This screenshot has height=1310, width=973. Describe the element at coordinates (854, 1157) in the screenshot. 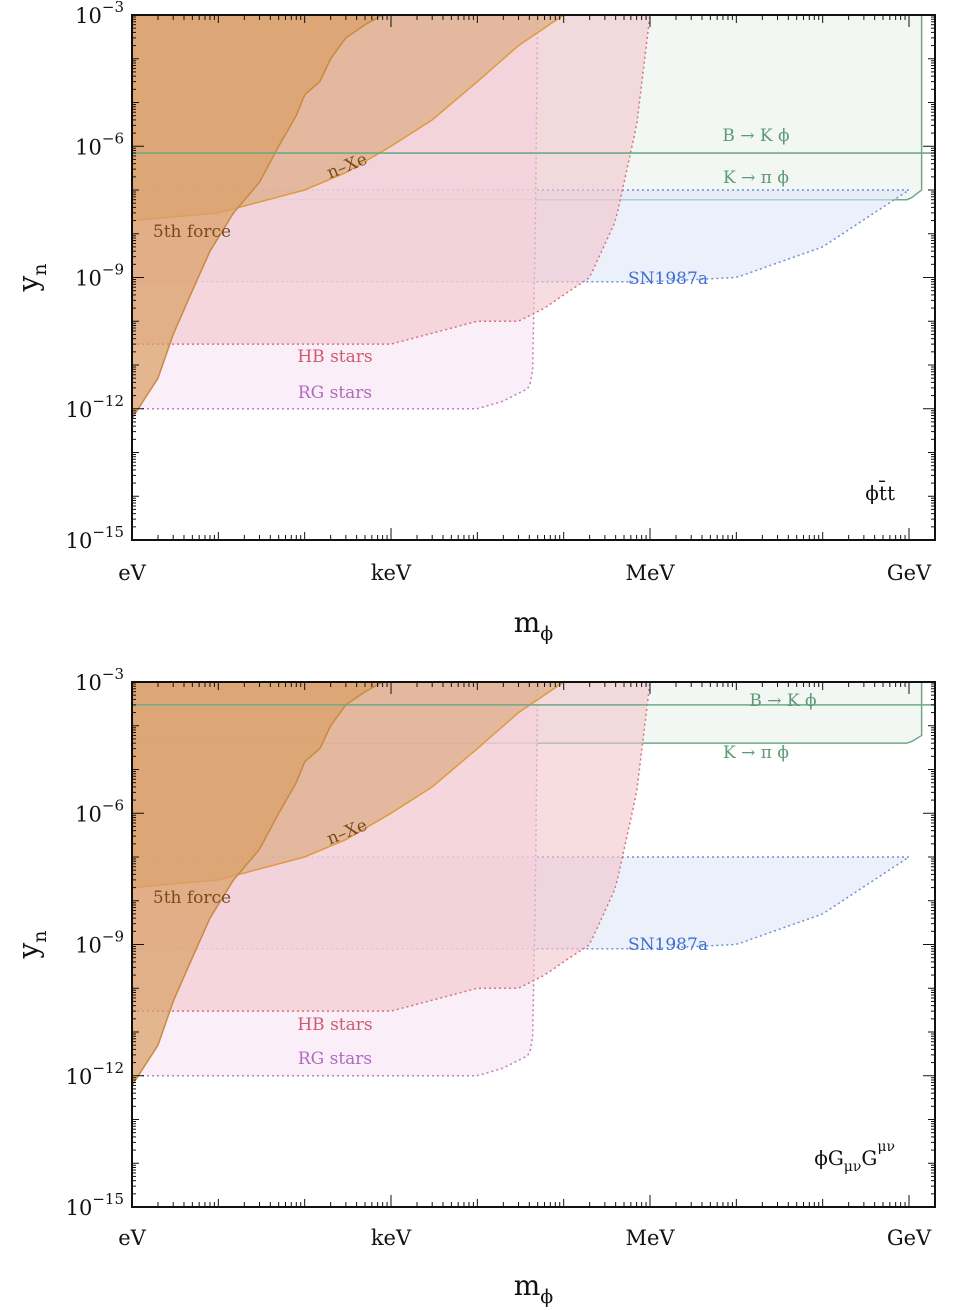

I see `model-label: ϕGμνGμν` at that location.